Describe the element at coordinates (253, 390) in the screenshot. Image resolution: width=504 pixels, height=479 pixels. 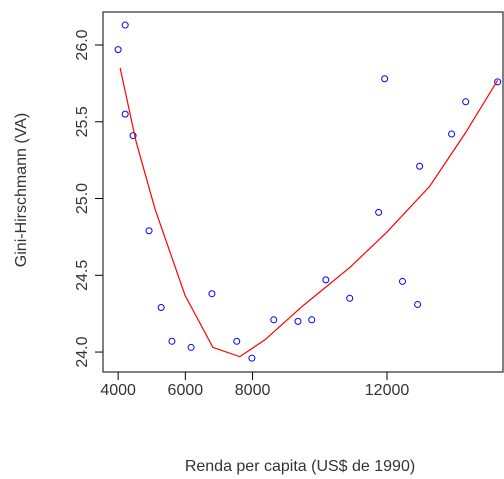
I see `x-tick-label: 8000` at that location.